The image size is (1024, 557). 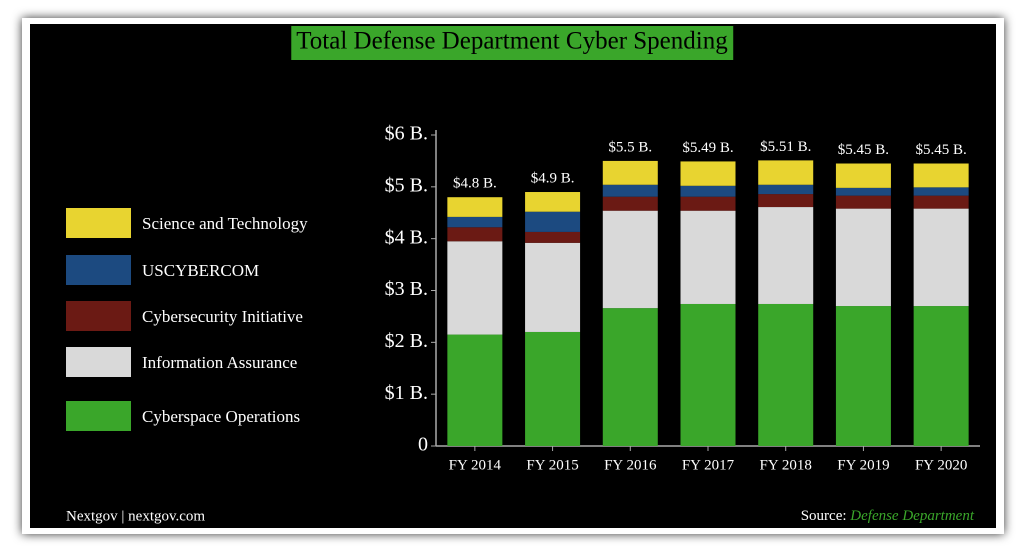 What do you see at coordinates (219, 362) in the screenshot?
I see `legend-label: Information Assurance` at bounding box center [219, 362].